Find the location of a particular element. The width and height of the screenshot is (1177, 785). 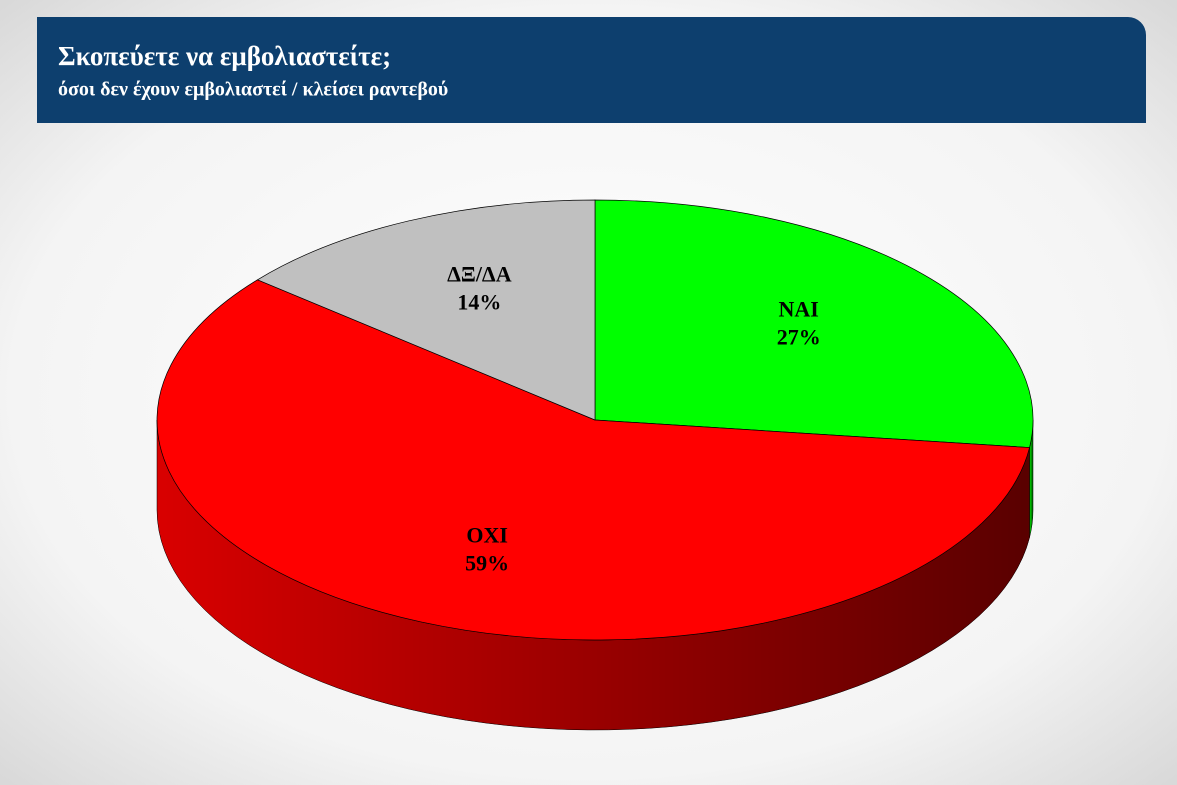

value-label: 14% is located at coordinates (479, 302).